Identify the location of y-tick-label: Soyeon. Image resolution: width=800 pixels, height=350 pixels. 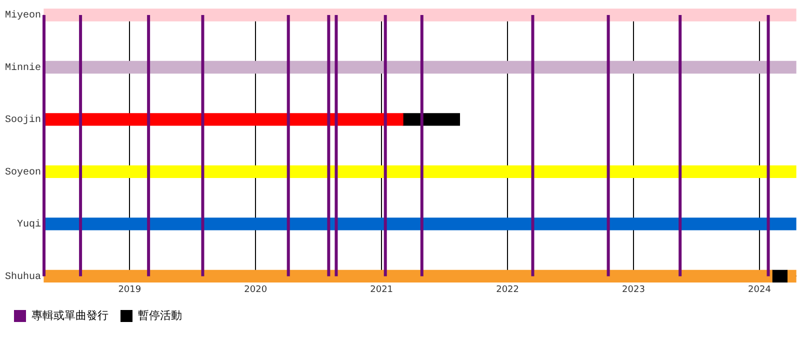
(23, 172).